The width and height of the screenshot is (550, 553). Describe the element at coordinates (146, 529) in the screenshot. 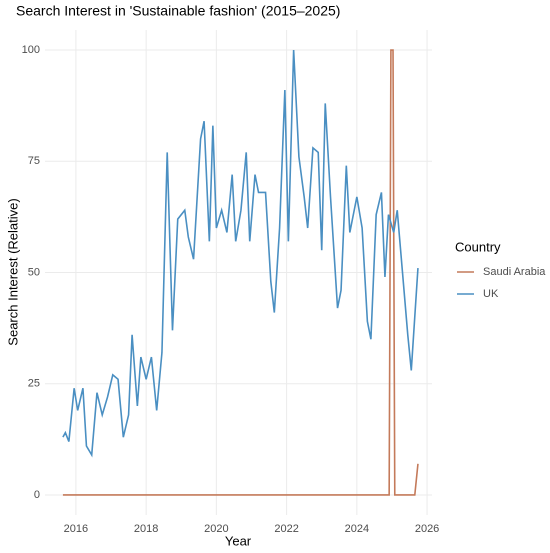

I see `x-tick-label: 2018` at that location.